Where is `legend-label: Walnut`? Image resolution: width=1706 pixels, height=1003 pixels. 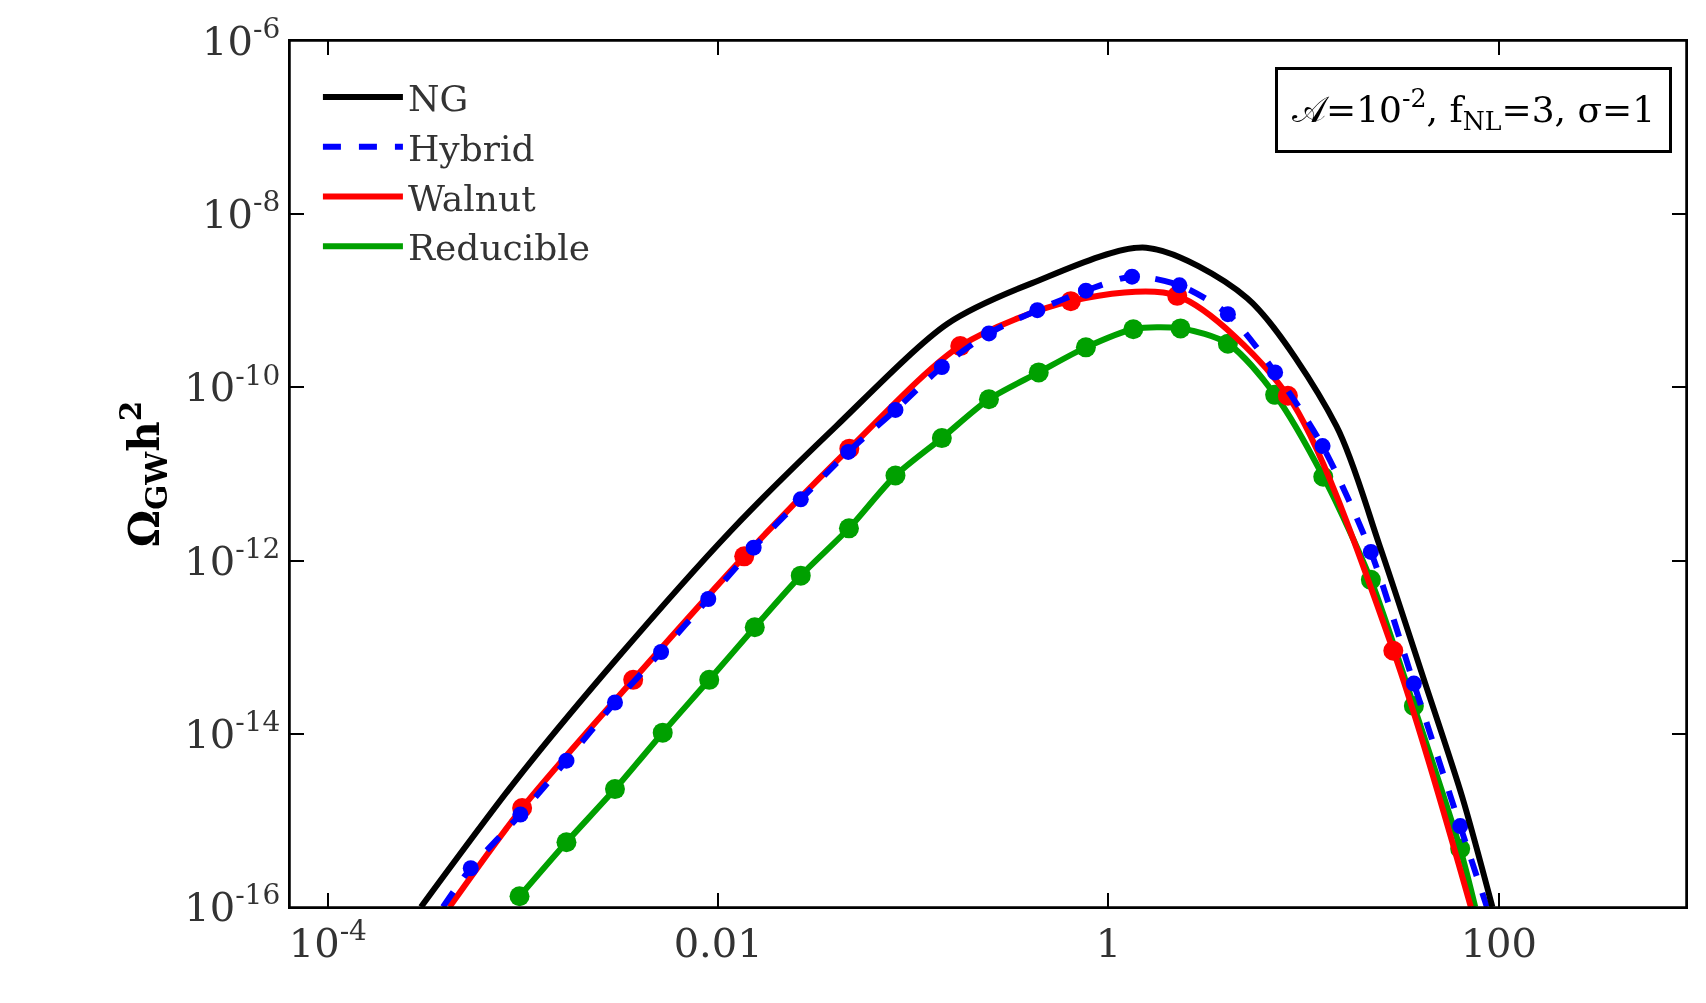
legend-label: Walnut is located at coordinates (472, 198).